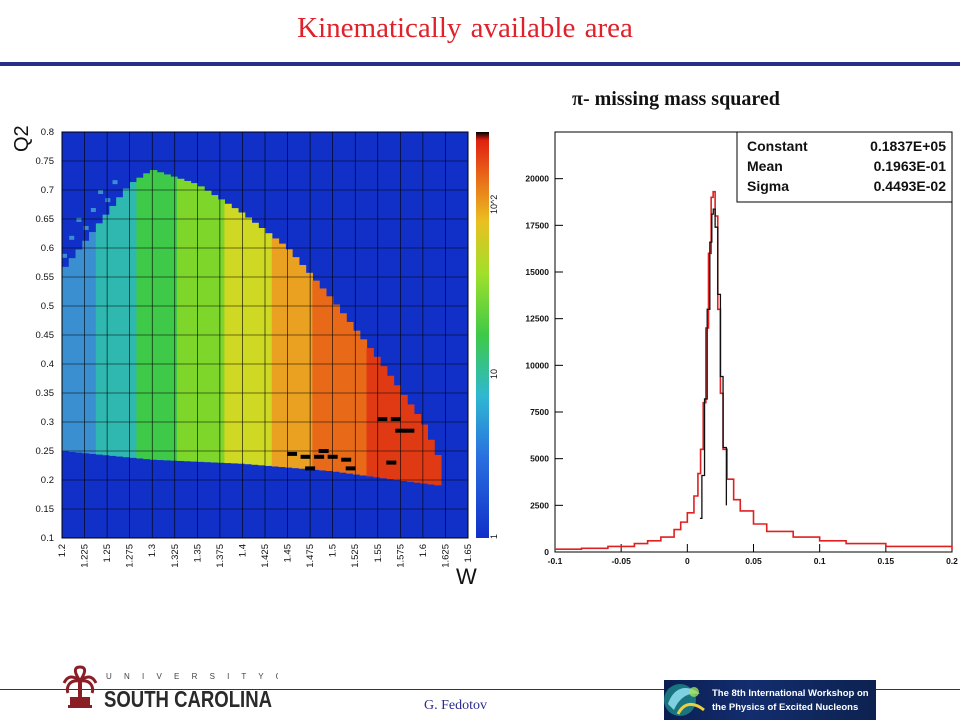  What do you see at coordinates (777, 146) in the screenshot?
I see `stats-label: Constant` at bounding box center [777, 146].